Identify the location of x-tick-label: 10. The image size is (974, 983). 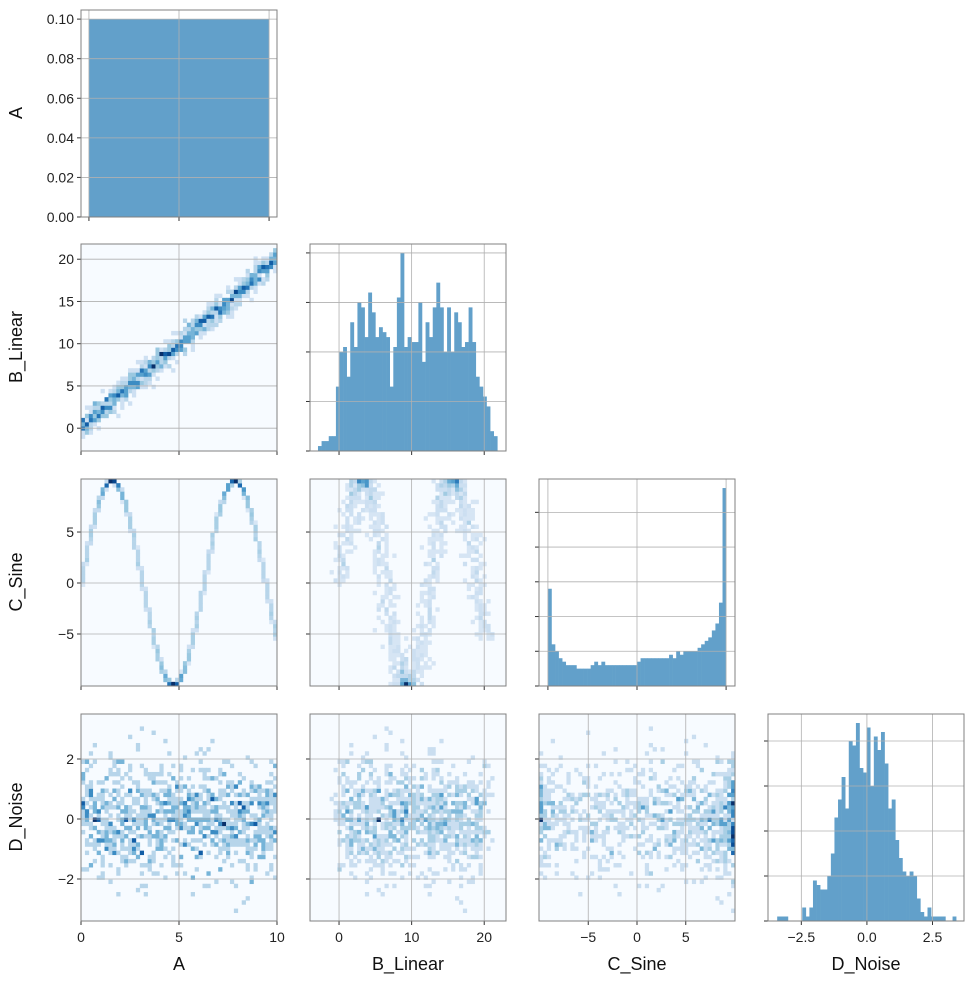
(277, 937).